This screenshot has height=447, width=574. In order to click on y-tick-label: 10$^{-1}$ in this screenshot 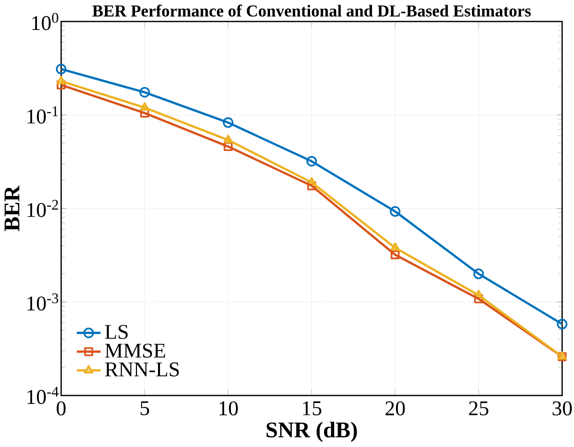, I will do `click(43, 115)`.